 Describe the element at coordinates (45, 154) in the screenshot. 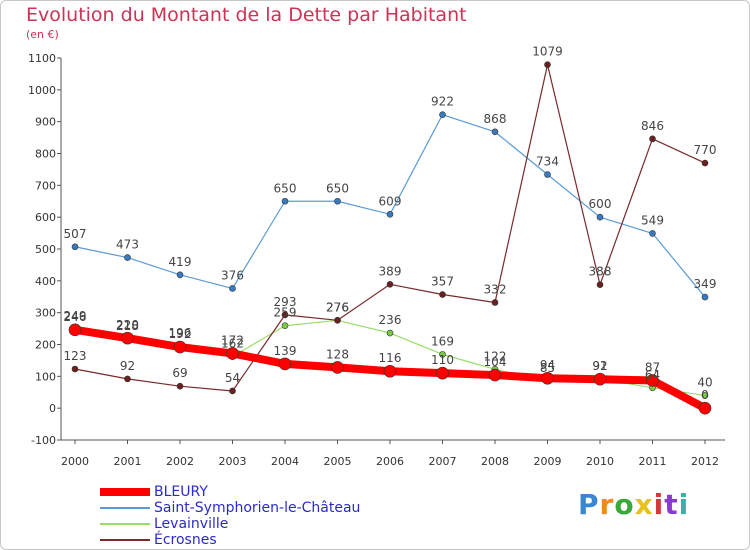

I see `y-tick-label: 800` at that location.